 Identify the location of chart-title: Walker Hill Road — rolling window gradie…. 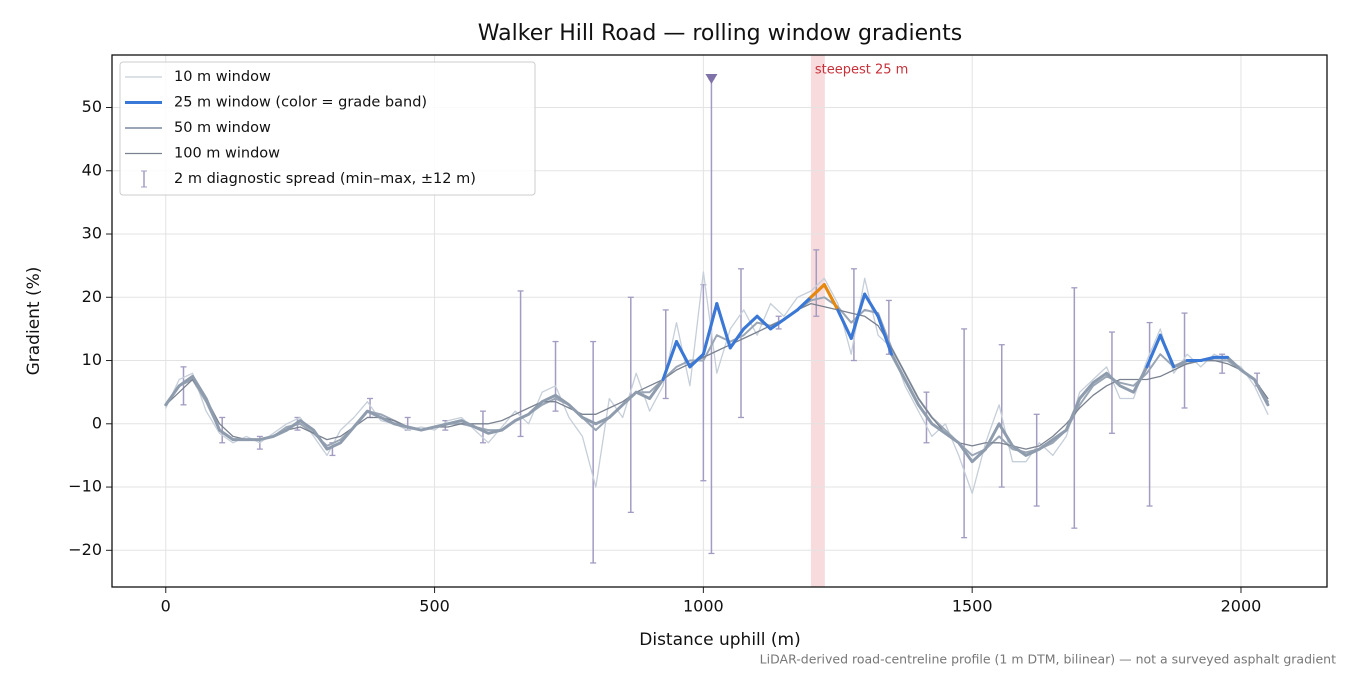
(720, 33).